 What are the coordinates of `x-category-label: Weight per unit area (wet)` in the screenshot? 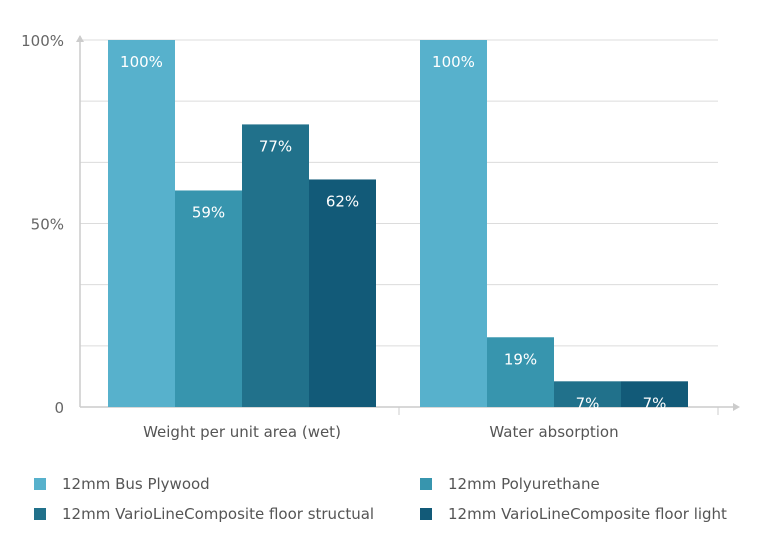 It's located at (242, 432).